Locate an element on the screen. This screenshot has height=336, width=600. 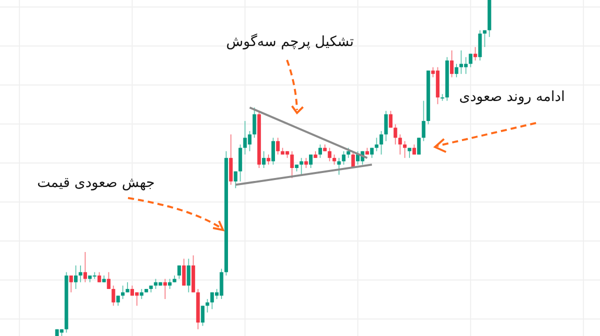
annotation: ادامه روند صعودی is located at coordinates (512, 97).